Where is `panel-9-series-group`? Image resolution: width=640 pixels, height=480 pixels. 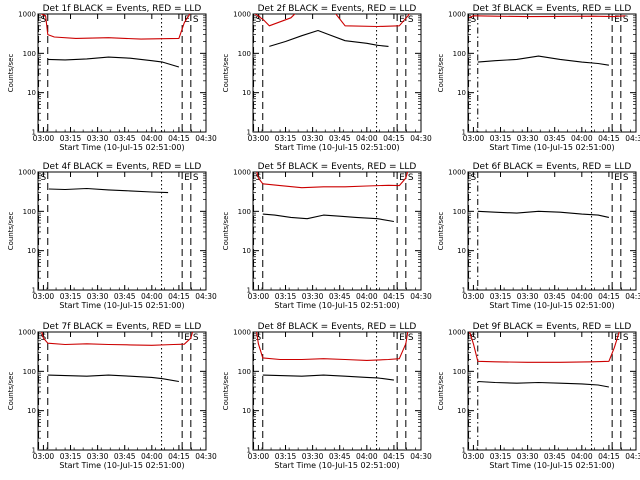
panel-9-series-group is located at coordinates (544, 360).